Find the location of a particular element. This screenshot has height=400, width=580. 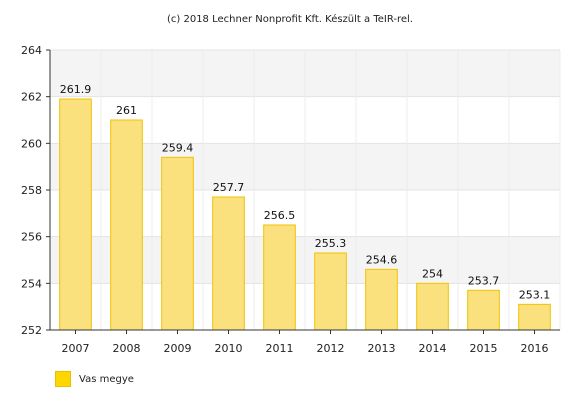

legend-swatch is located at coordinates (63, 379).